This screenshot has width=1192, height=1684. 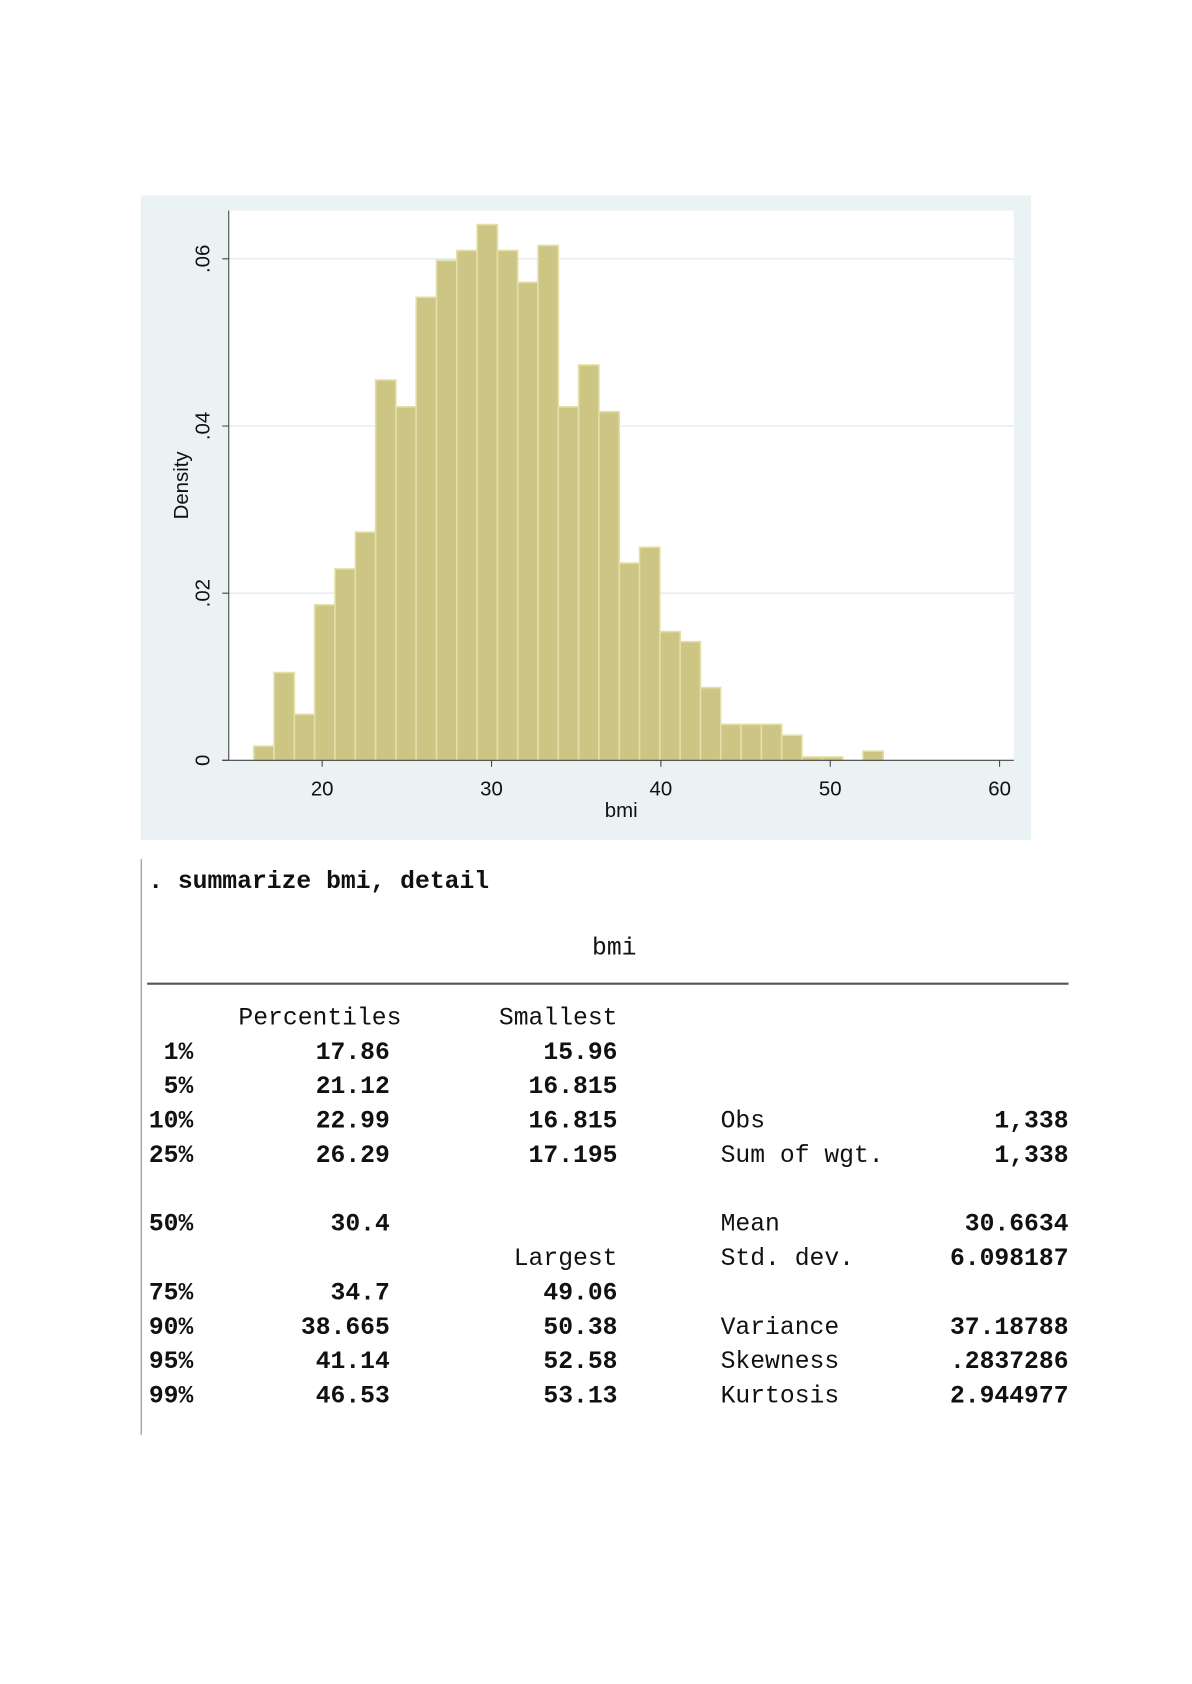 What do you see at coordinates (322, 790) in the screenshot?
I see `x-tick-label: 20` at bounding box center [322, 790].